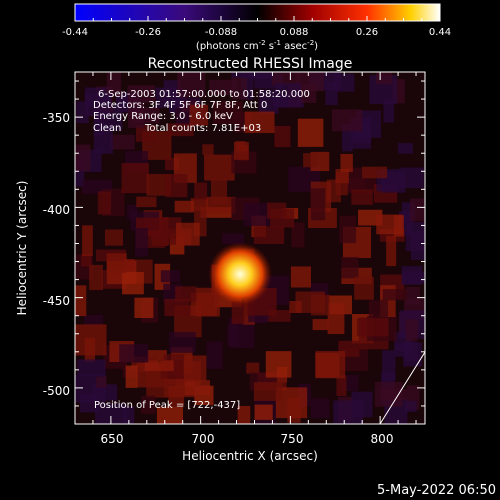 Image resolution: width=500 pixels, height=500 pixels. Describe the element at coordinates (56, 210) in the screenshot. I see `y-tick-label: -400` at that location.